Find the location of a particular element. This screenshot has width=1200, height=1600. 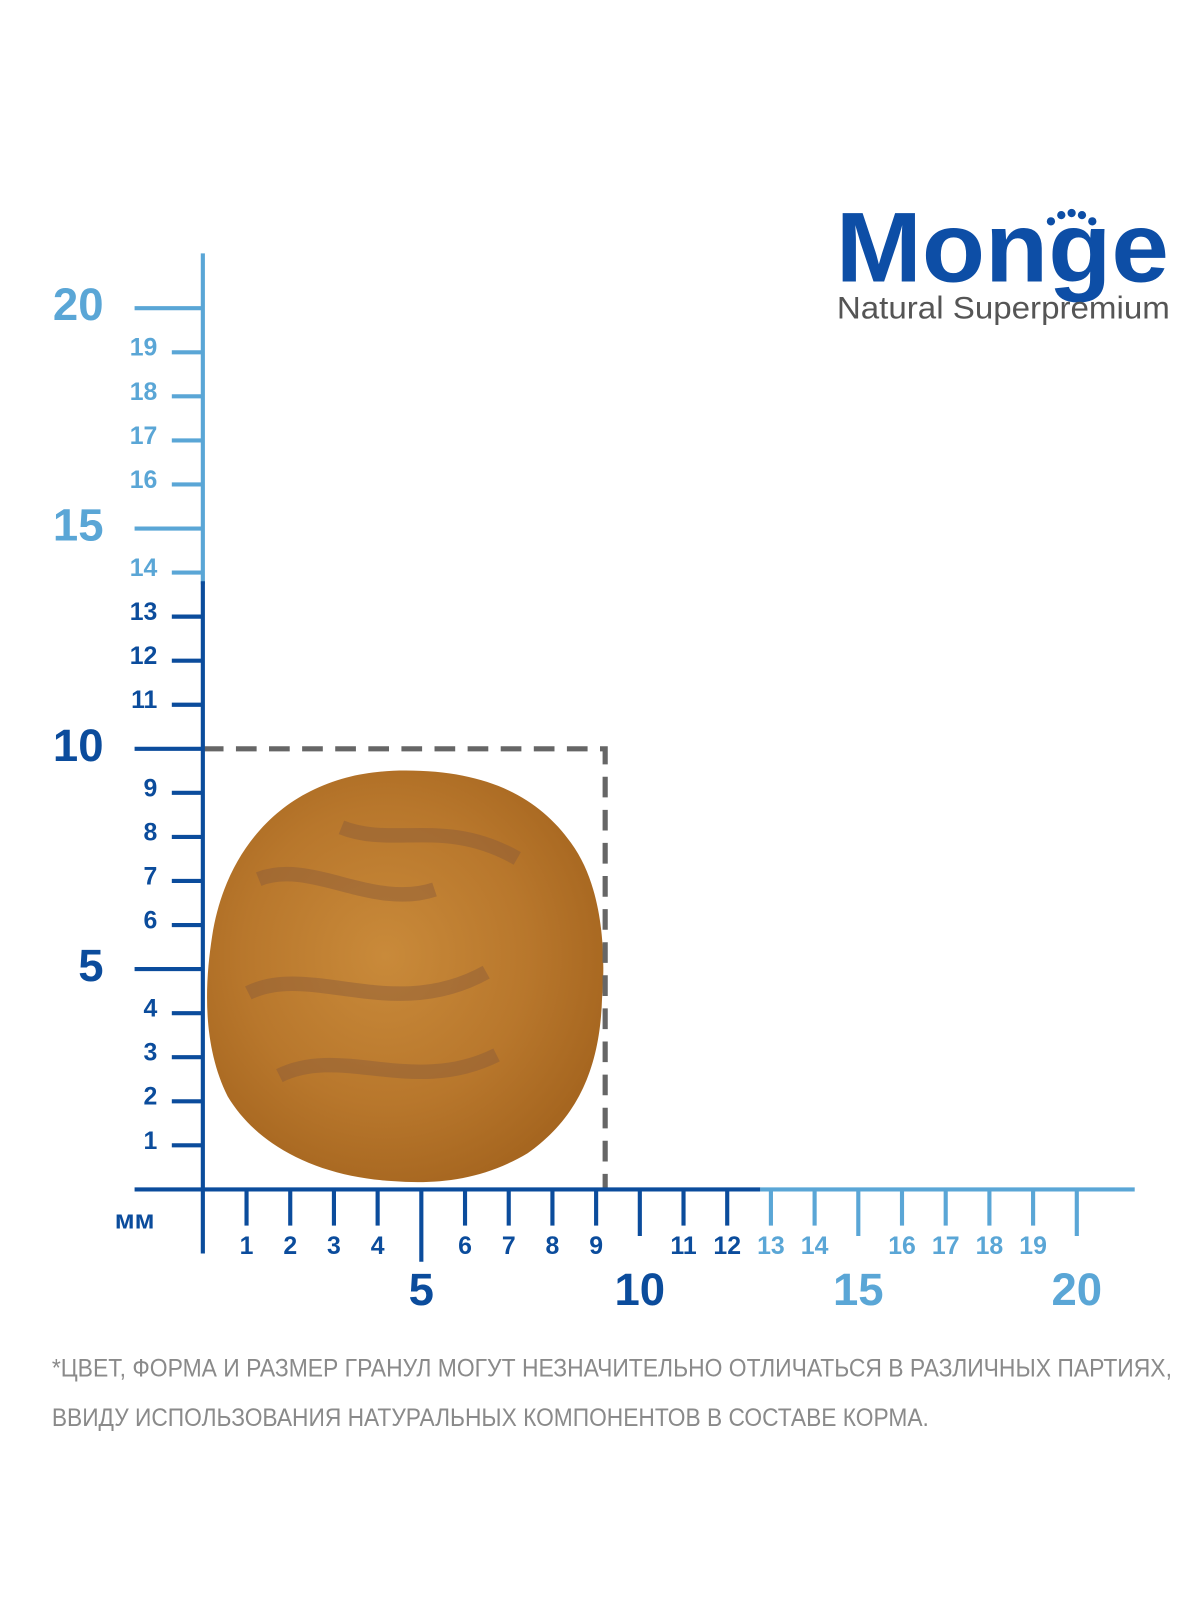

x-tick-label: 10 is located at coordinates (640, 1289).